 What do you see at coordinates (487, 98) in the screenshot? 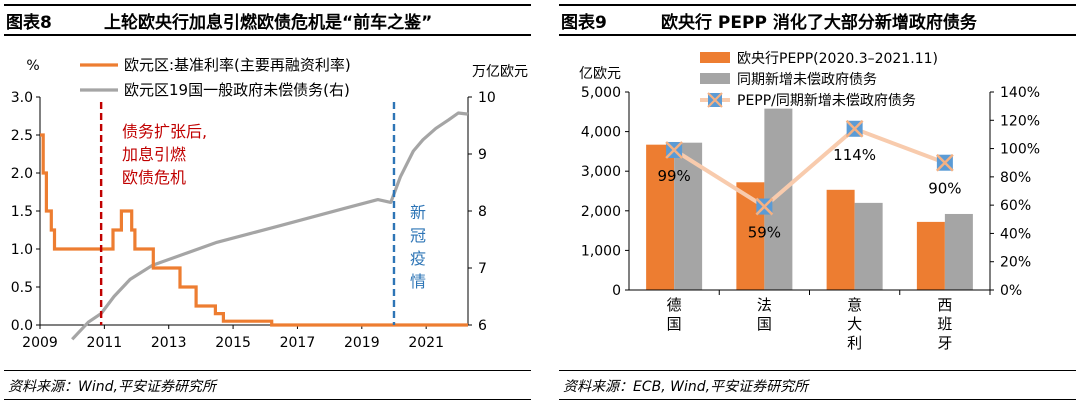
I see `right-tick-label: 10` at bounding box center [487, 98].